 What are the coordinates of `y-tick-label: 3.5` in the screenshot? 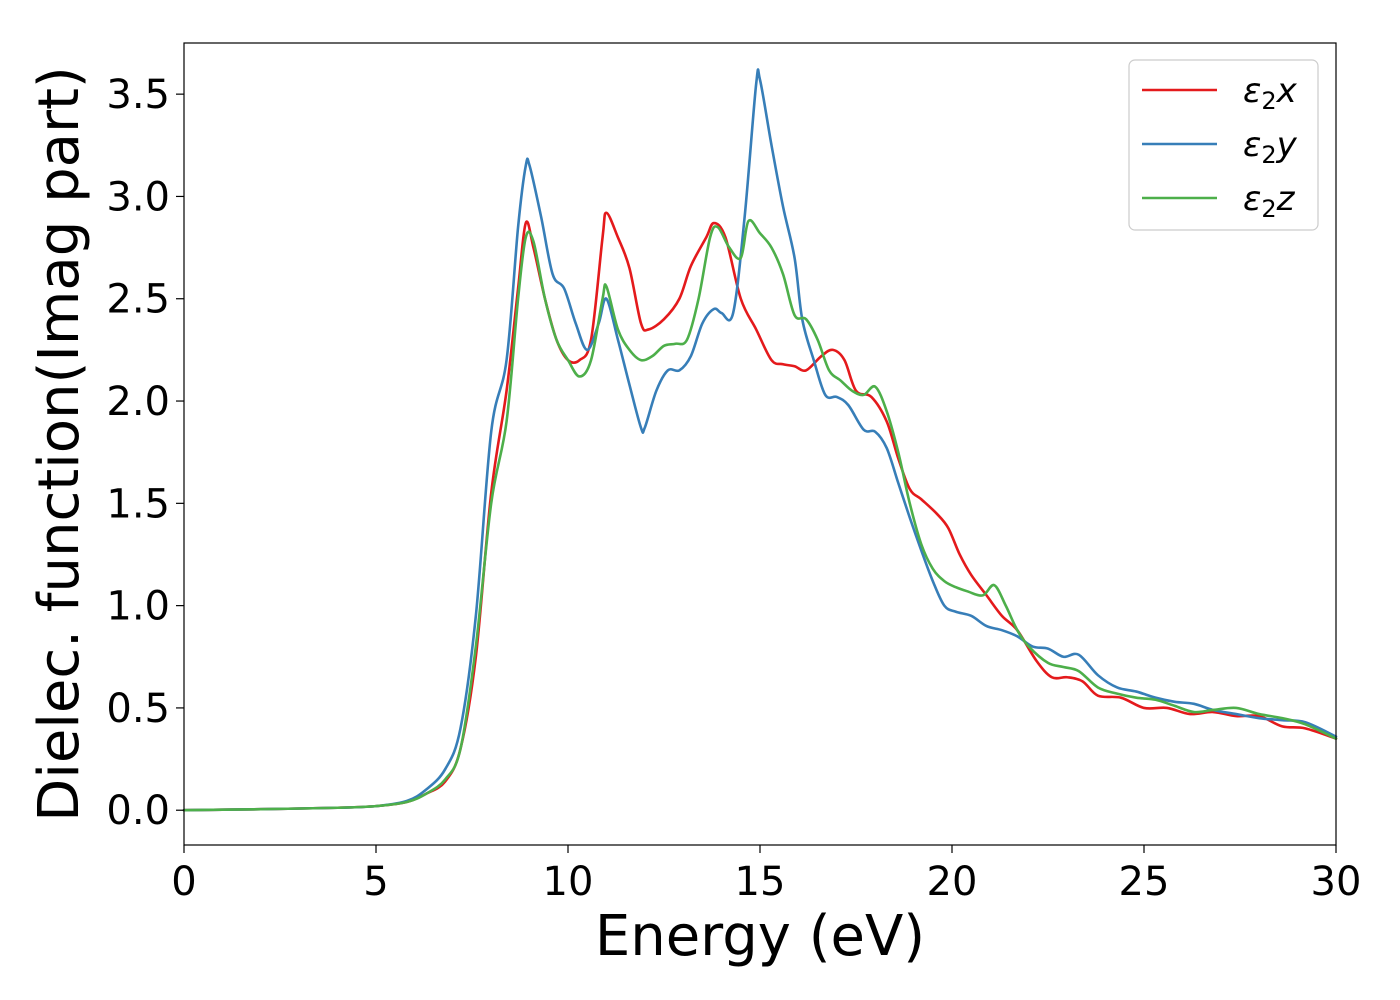 It's located at (138, 95).